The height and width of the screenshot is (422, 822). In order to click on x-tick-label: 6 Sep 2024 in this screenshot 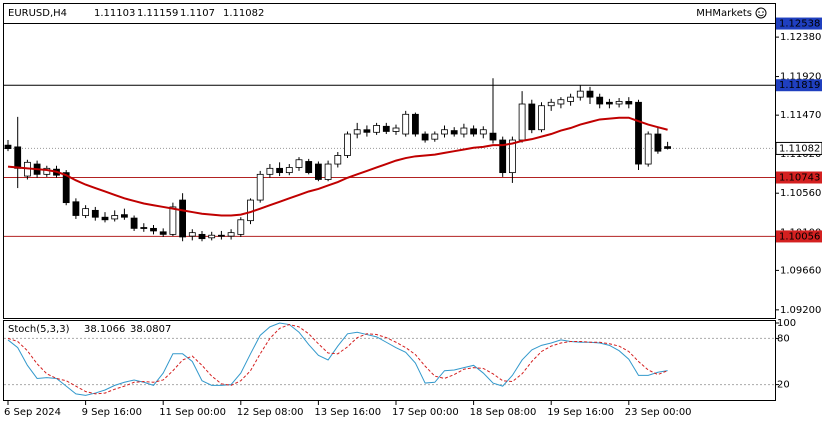, I will do `click(32, 412)`.